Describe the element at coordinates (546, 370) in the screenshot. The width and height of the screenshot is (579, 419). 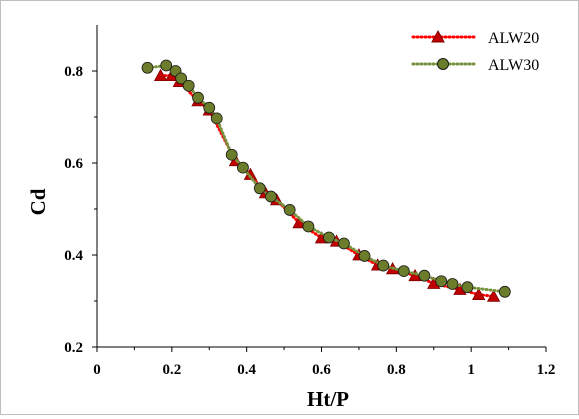
I see `x-tick-label: 1.2` at that location.